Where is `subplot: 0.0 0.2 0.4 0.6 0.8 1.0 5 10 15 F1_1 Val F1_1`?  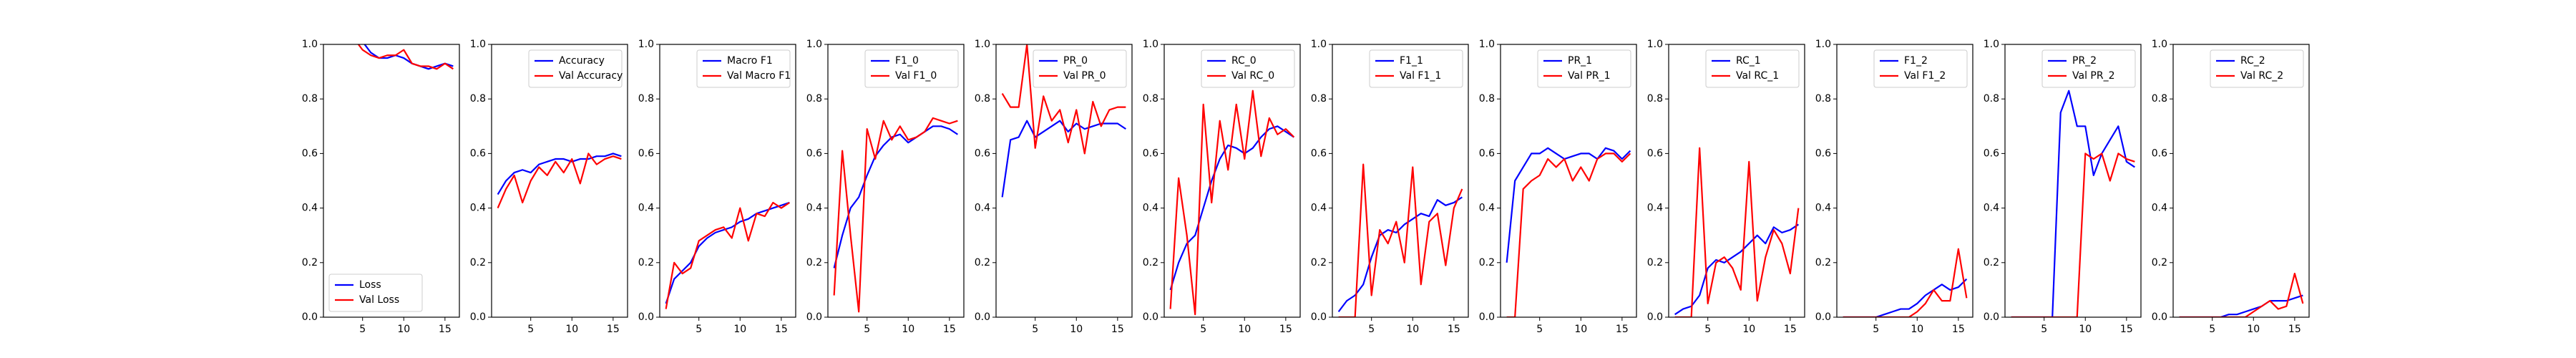 subplot: 0.0 0.2 0.4 0.6 0.8 1.0 5 10 15 F1_1 Val F1_1 is located at coordinates (1390, 187).